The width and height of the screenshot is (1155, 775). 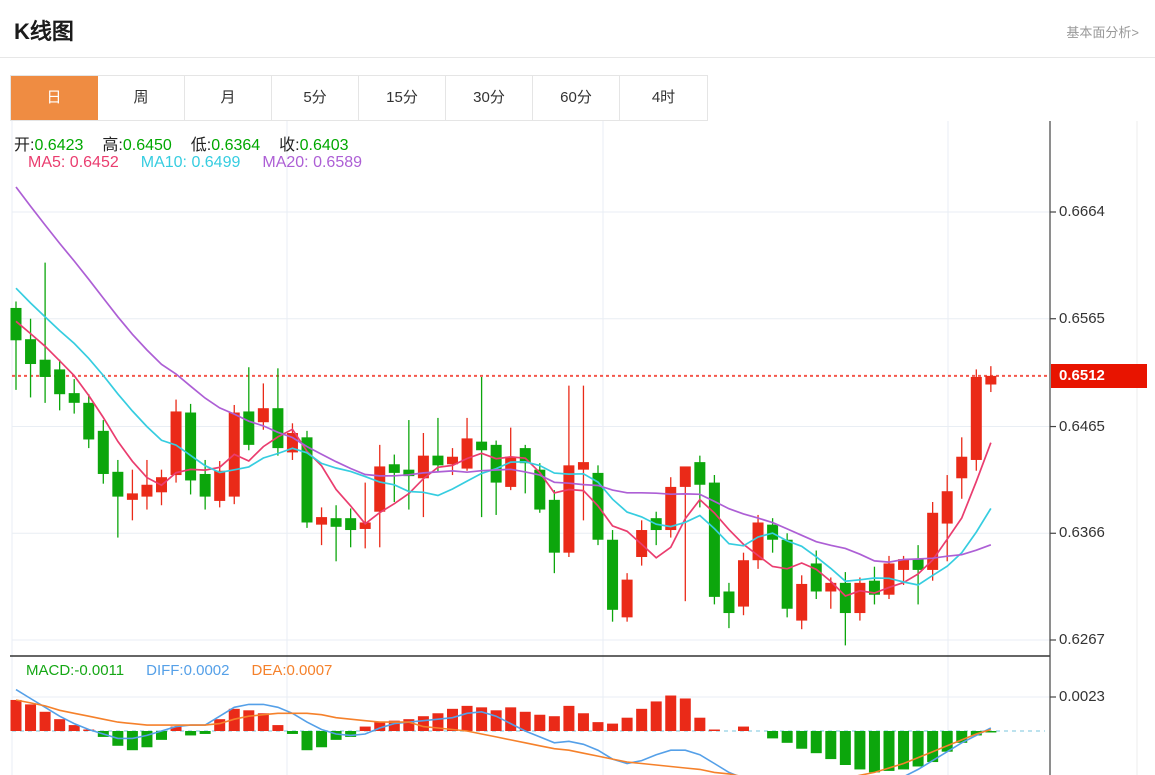 I want to click on fundamental-analysis-link: 基本面分析>, so click(x=1102, y=32).